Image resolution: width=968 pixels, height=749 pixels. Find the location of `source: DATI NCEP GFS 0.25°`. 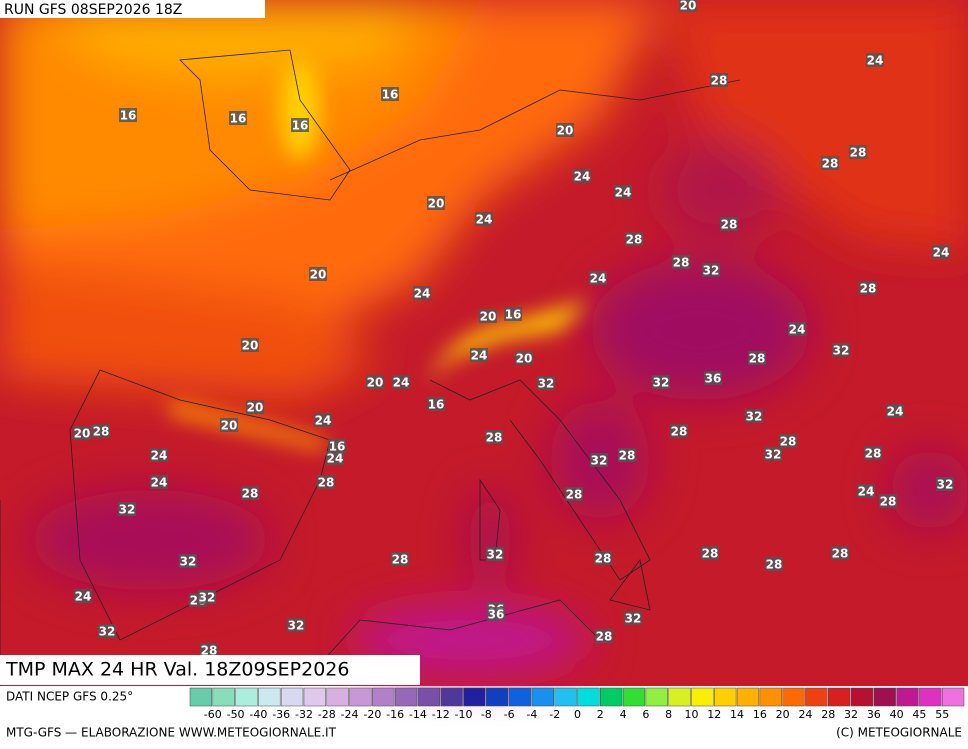

source: DATI NCEP GFS 0.25° is located at coordinates (69, 697).